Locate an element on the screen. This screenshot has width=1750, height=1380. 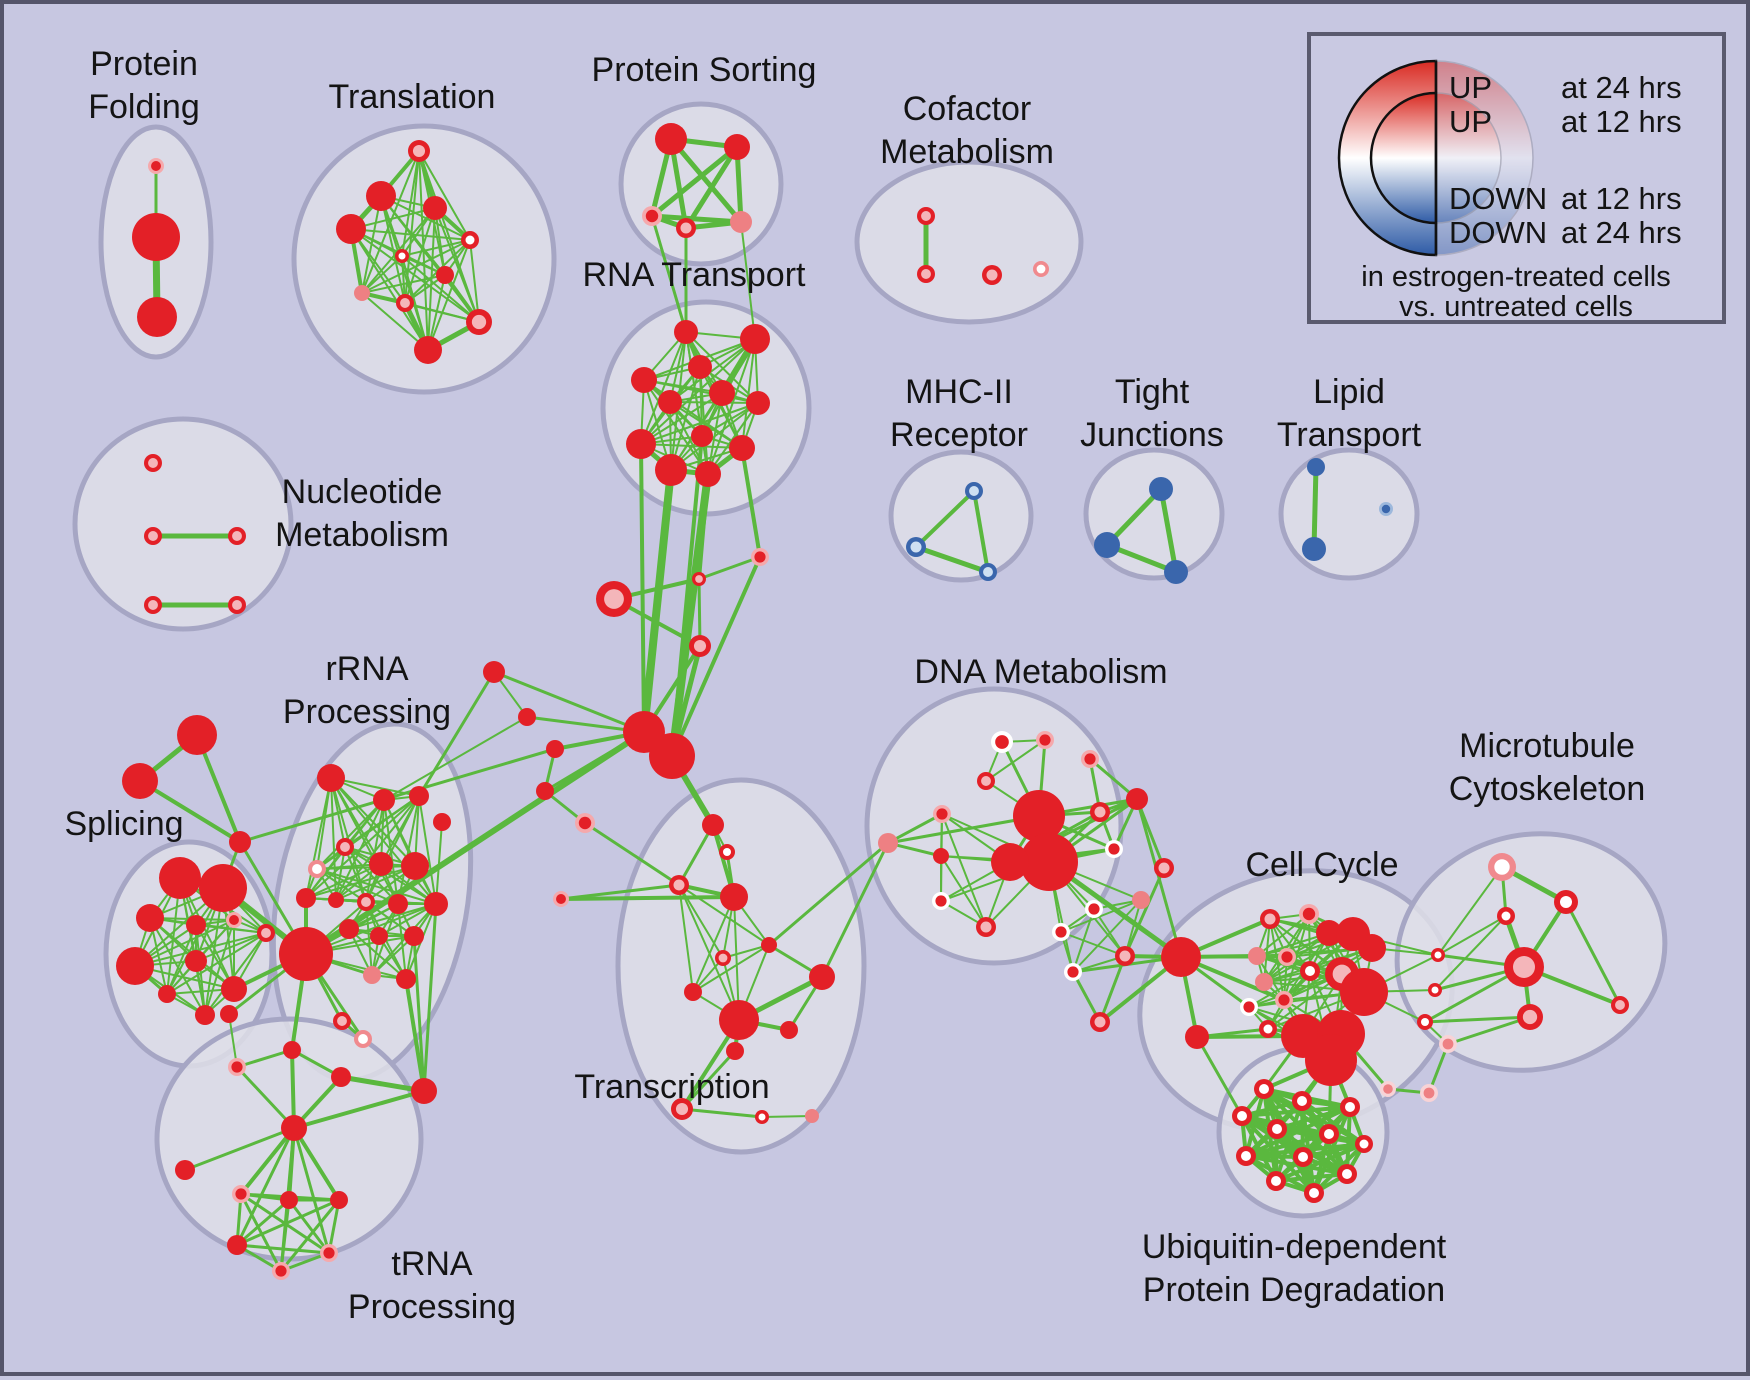
node-rr3 is located at coordinates (419, 796).